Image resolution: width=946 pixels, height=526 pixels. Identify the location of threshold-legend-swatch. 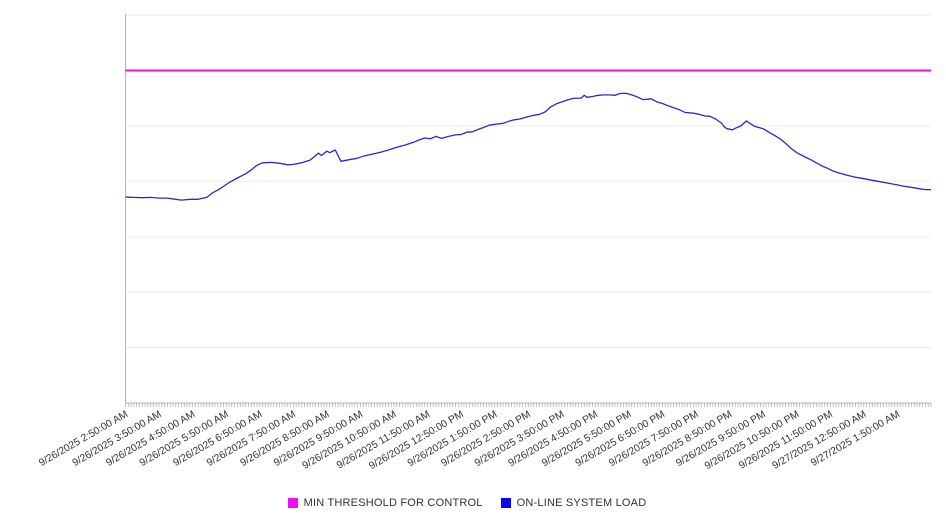
(292, 503).